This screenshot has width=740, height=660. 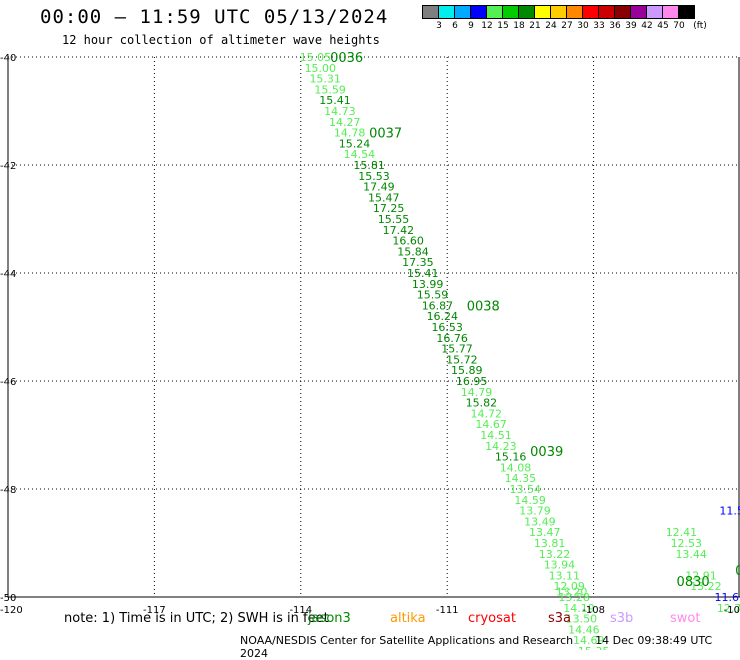 I want to click on wave-height-point: 14.79, so click(x=477, y=392).